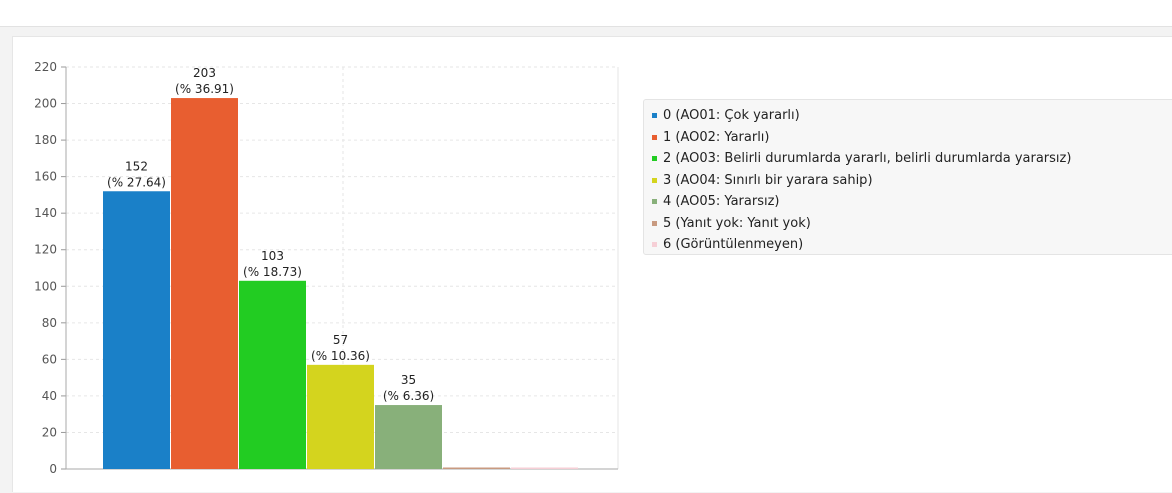 The width and height of the screenshot is (1172, 493). I want to click on legend-item-4: 4 (AO05: Yararsız), so click(912, 202).